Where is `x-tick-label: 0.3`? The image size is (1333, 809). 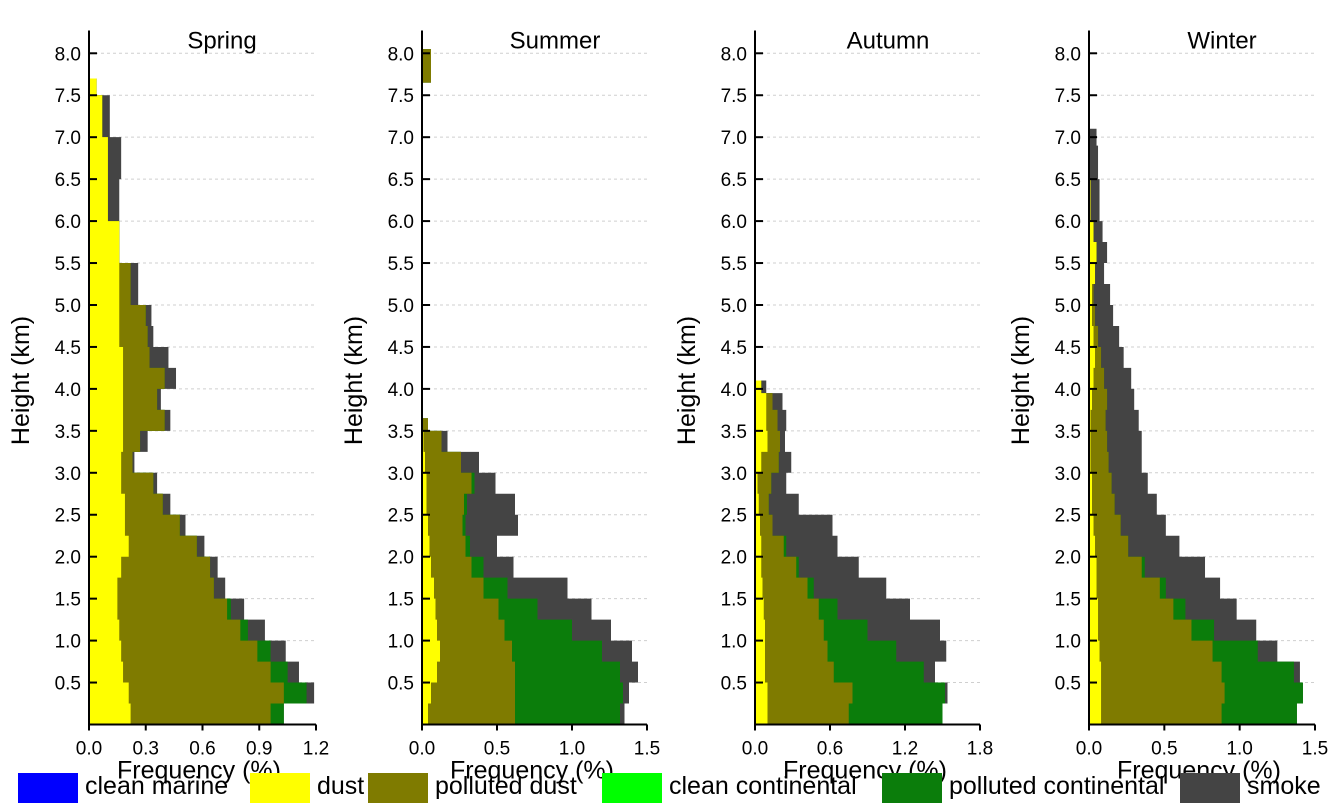 x-tick-label: 0.3 is located at coordinates (146, 749).